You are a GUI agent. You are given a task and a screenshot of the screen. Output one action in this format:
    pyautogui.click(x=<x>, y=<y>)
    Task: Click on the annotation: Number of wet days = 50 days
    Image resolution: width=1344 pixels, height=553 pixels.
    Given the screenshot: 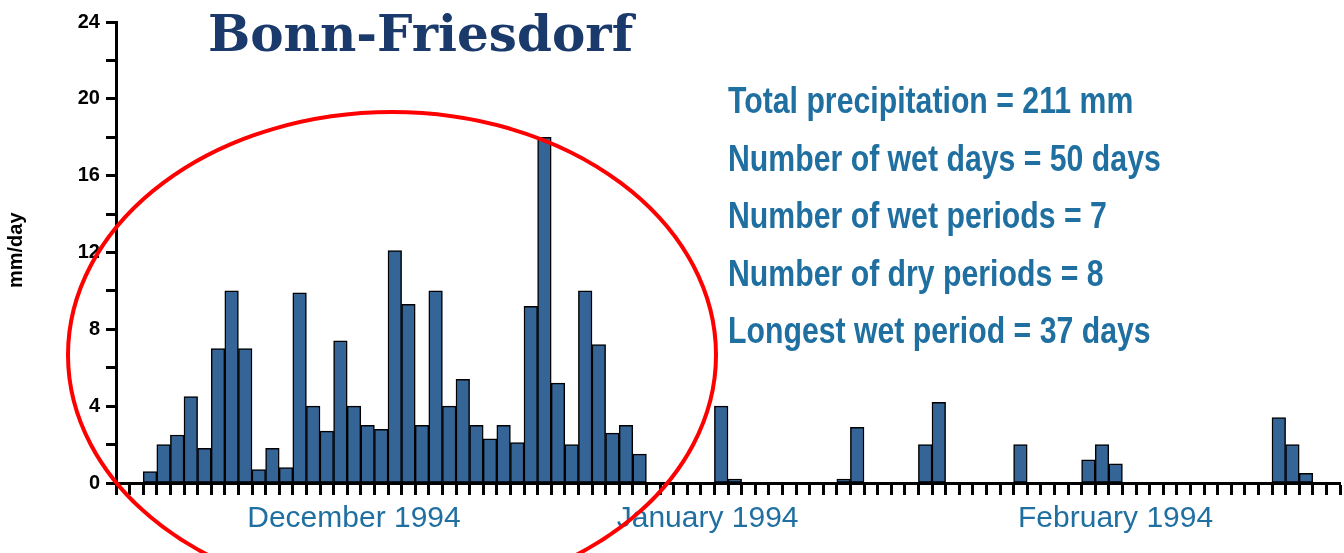 What is the action you would take?
    pyautogui.click(x=944, y=158)
    